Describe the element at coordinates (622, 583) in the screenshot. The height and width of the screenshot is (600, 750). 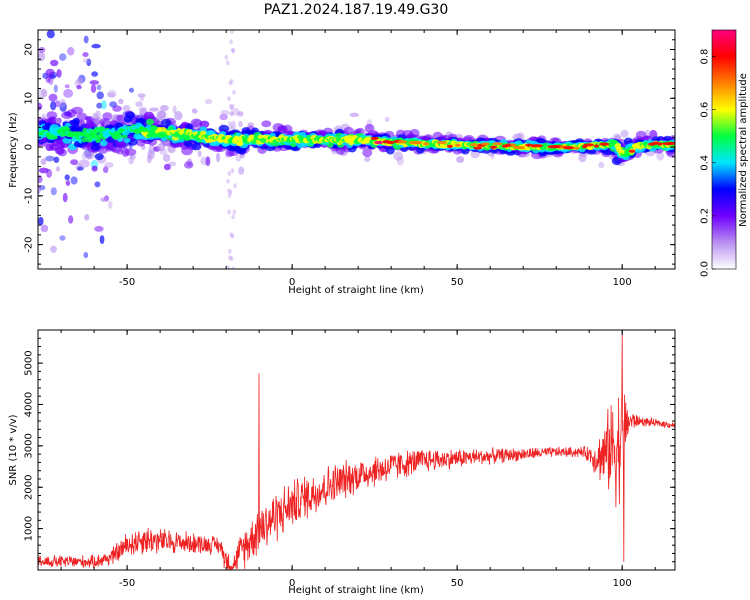
I see `x-tick-label: 100` at that location.